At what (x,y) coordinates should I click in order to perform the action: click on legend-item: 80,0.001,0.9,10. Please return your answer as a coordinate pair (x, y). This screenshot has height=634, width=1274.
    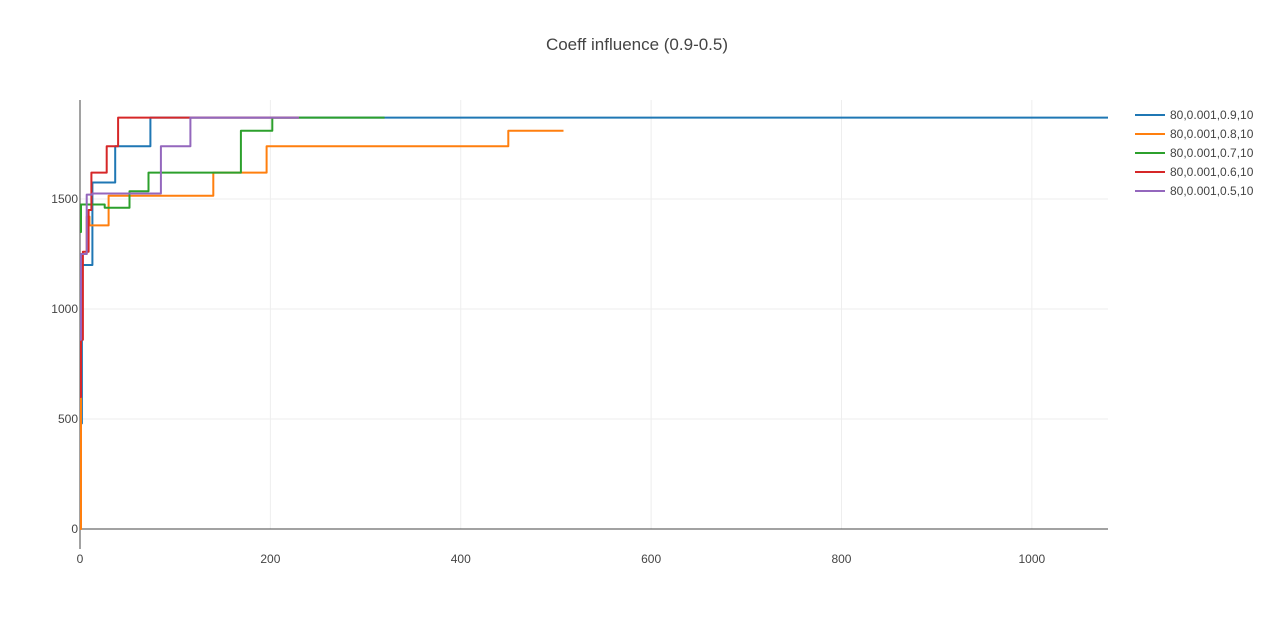
    Looking at the image, I should click on (1194, 115).